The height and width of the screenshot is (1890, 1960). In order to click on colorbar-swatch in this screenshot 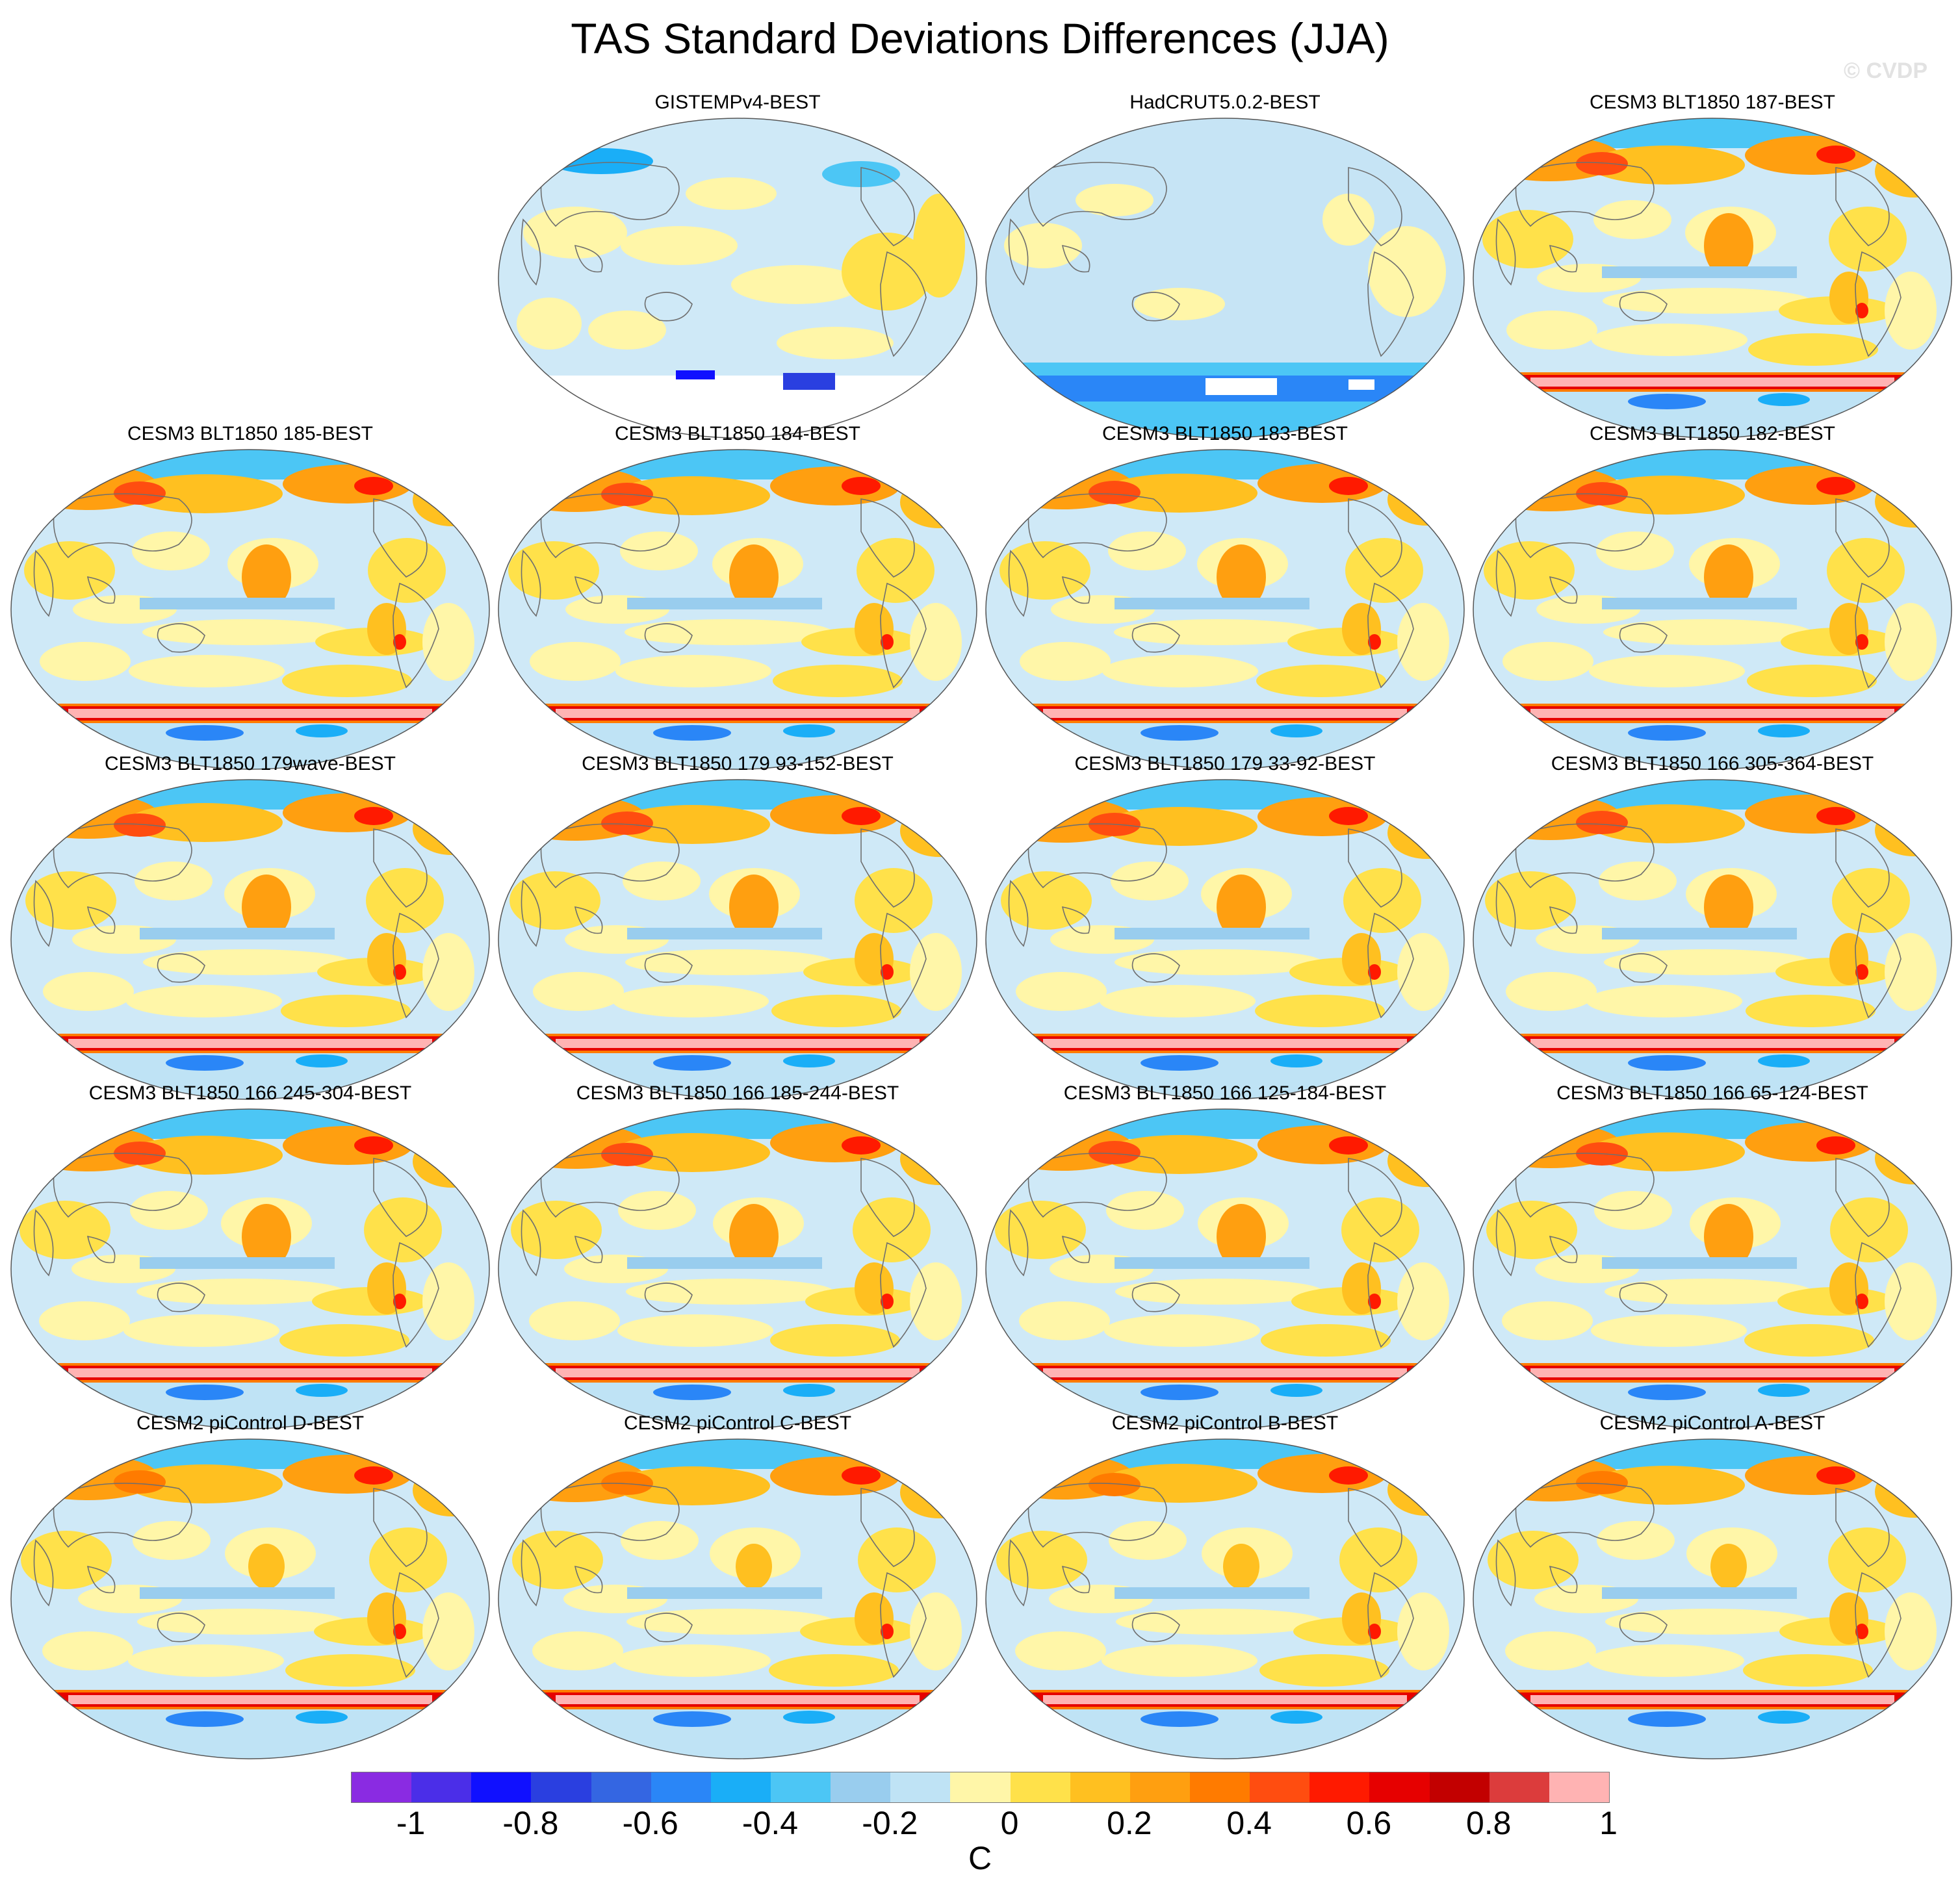, I will do `click(1219, 1787)`.